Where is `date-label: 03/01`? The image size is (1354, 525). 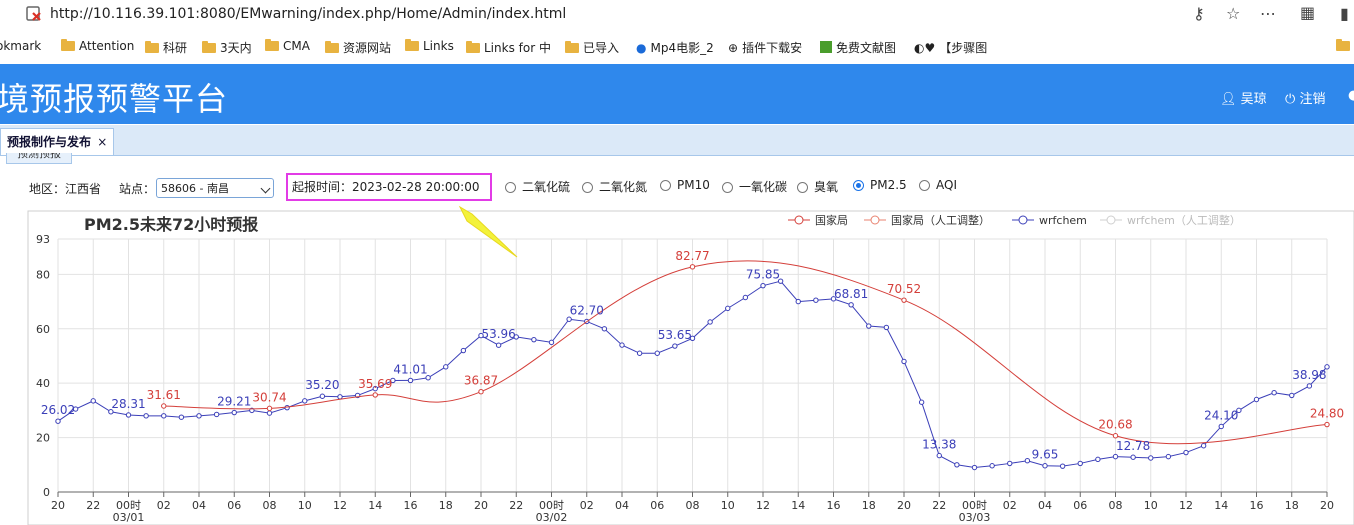
date-label: 03/01 is located at coordinates (129, 517).